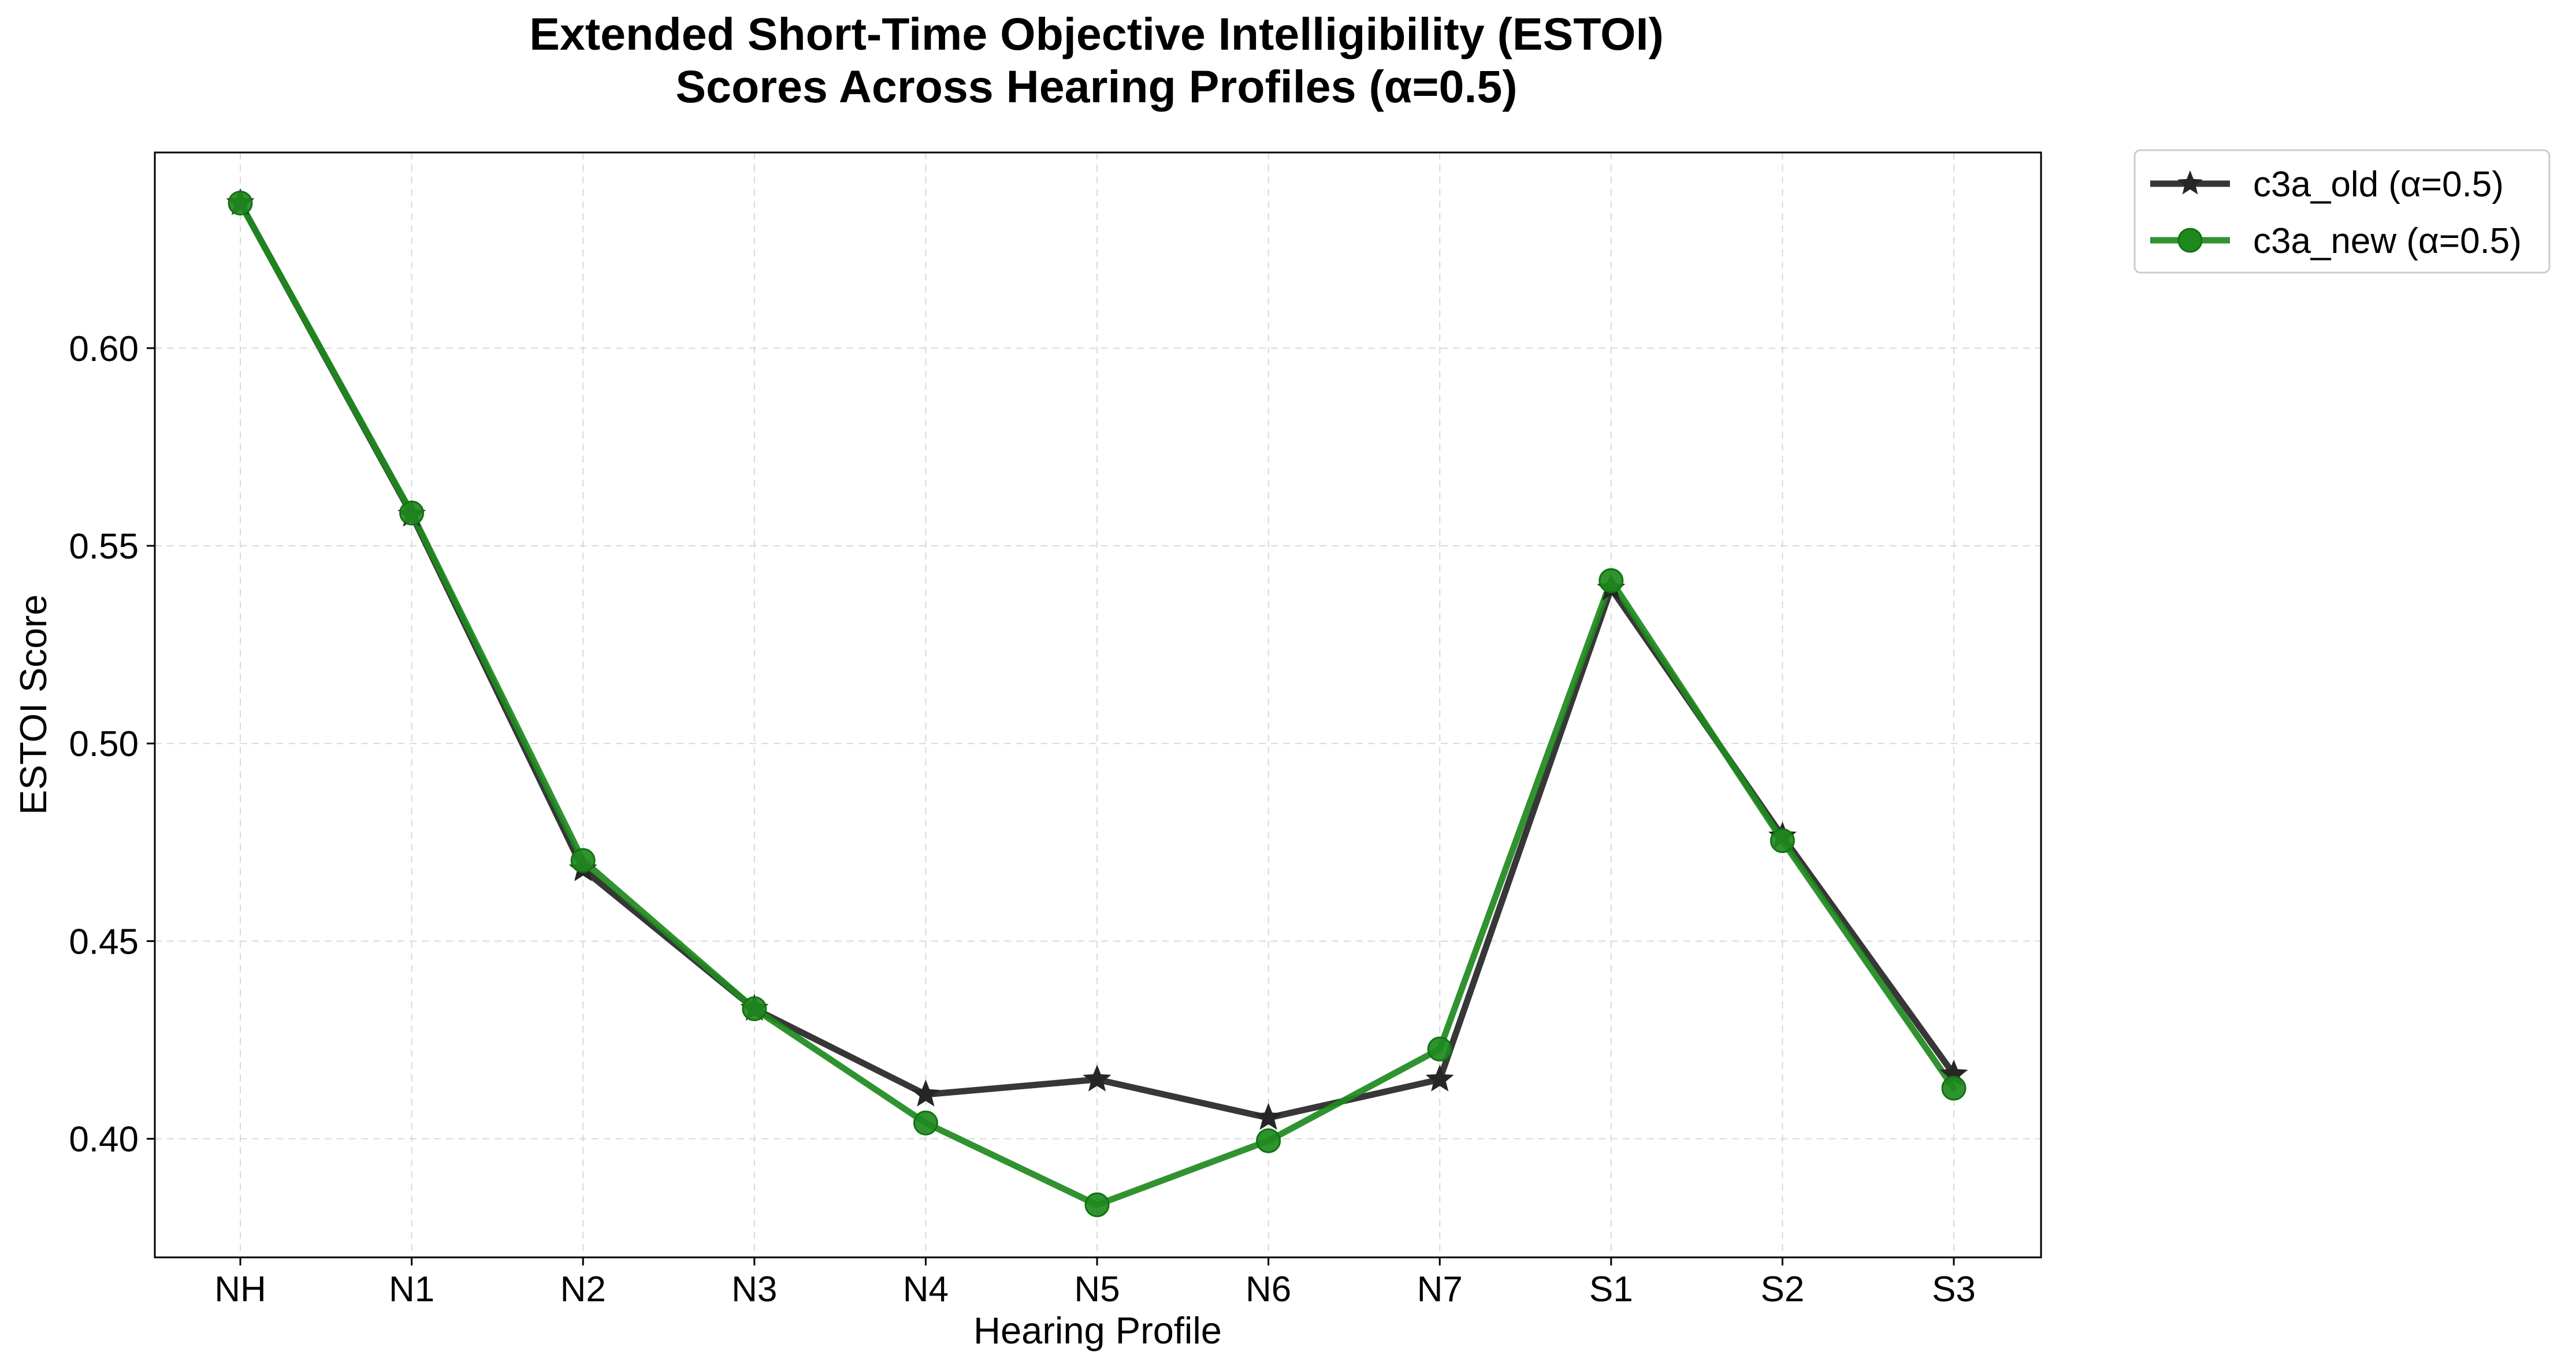 The image size is (2576, 1370). I want to click on x-tick-label: S2, so click(1782, 1289).